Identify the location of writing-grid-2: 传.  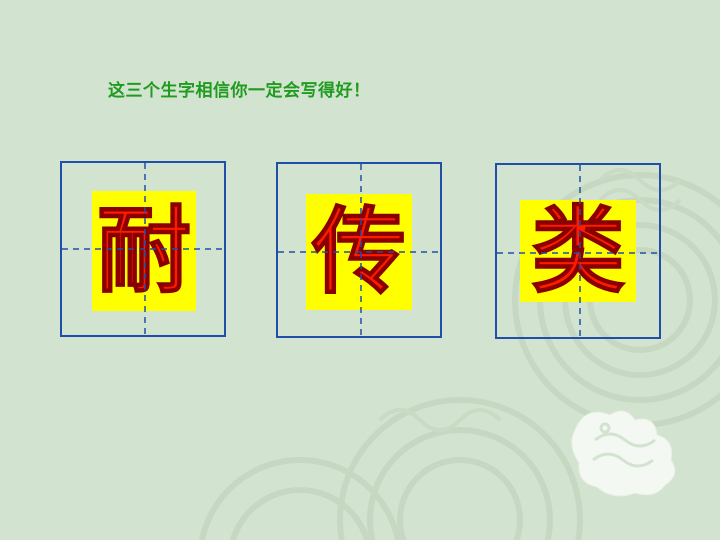
(359, 250).